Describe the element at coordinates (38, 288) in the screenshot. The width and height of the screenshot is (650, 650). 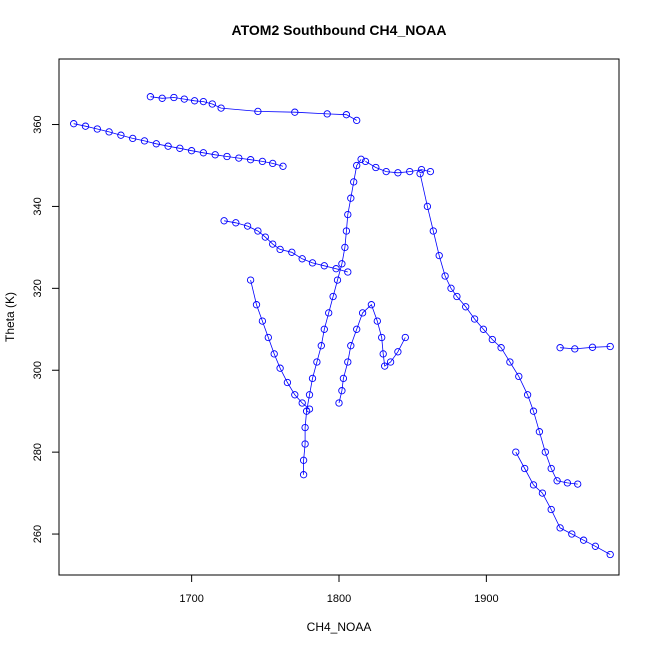
I see `y-tick-label: 320` at that location.